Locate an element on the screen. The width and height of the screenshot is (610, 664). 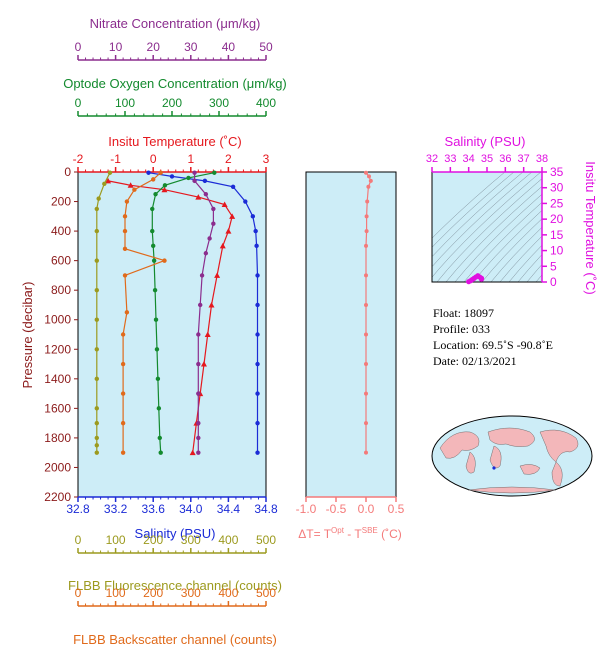
ts-temperature-axis-label: Insitu Temperature (˚C) is located at coordinates (590, 227).